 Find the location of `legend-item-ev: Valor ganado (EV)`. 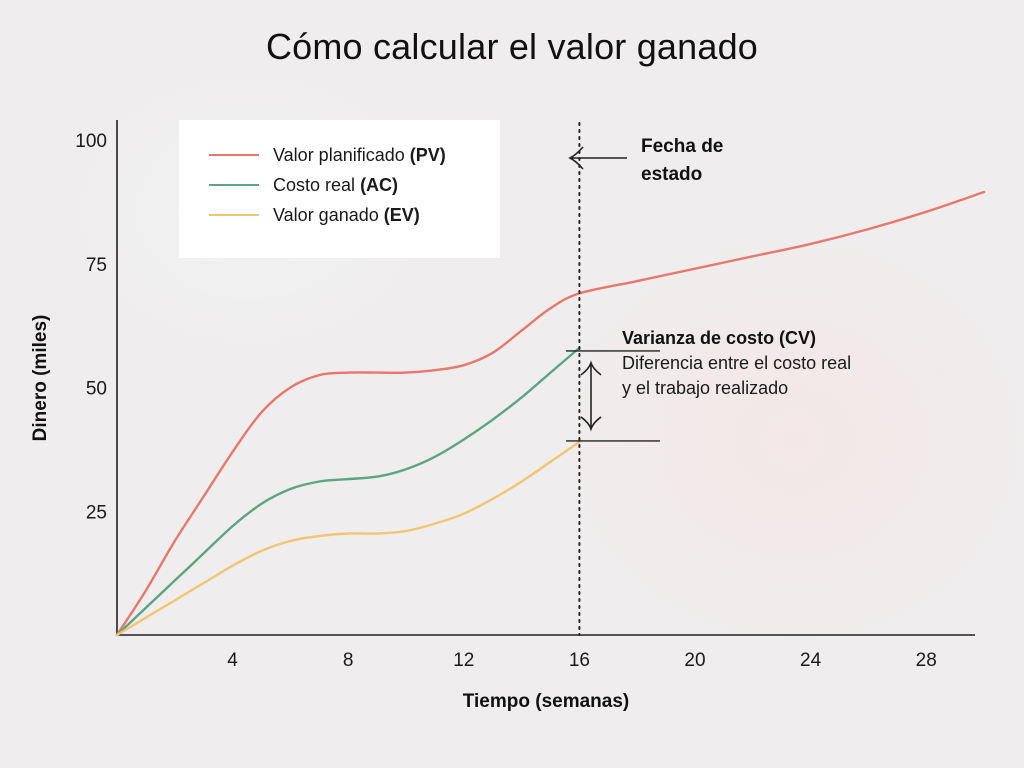

legend-item-ev: Valor ganado (EV) is located at coordinates (314, 215).